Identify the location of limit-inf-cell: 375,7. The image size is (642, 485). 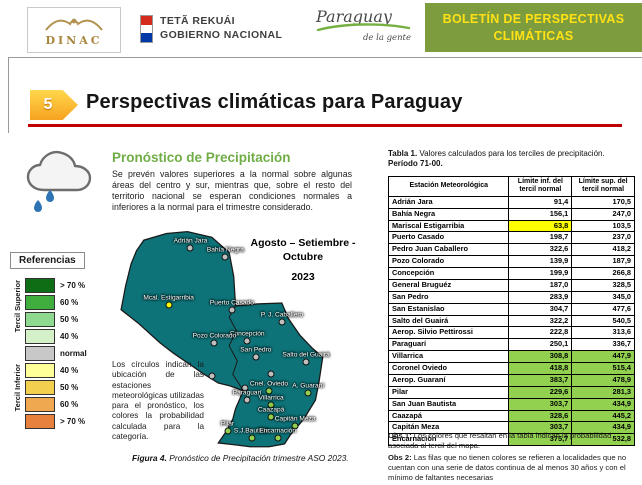
(540, 440).